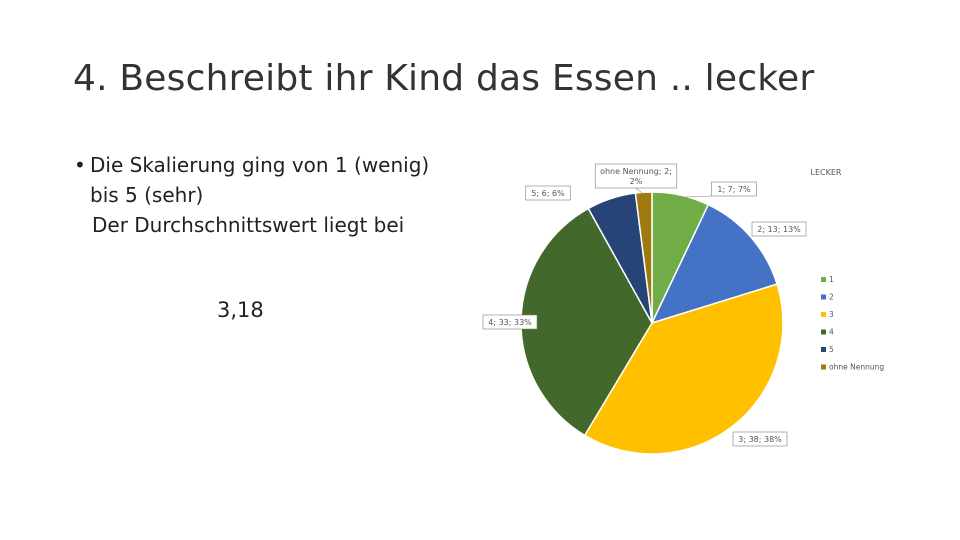  I want to click on chart-title: LECKER, so click(826, 172).